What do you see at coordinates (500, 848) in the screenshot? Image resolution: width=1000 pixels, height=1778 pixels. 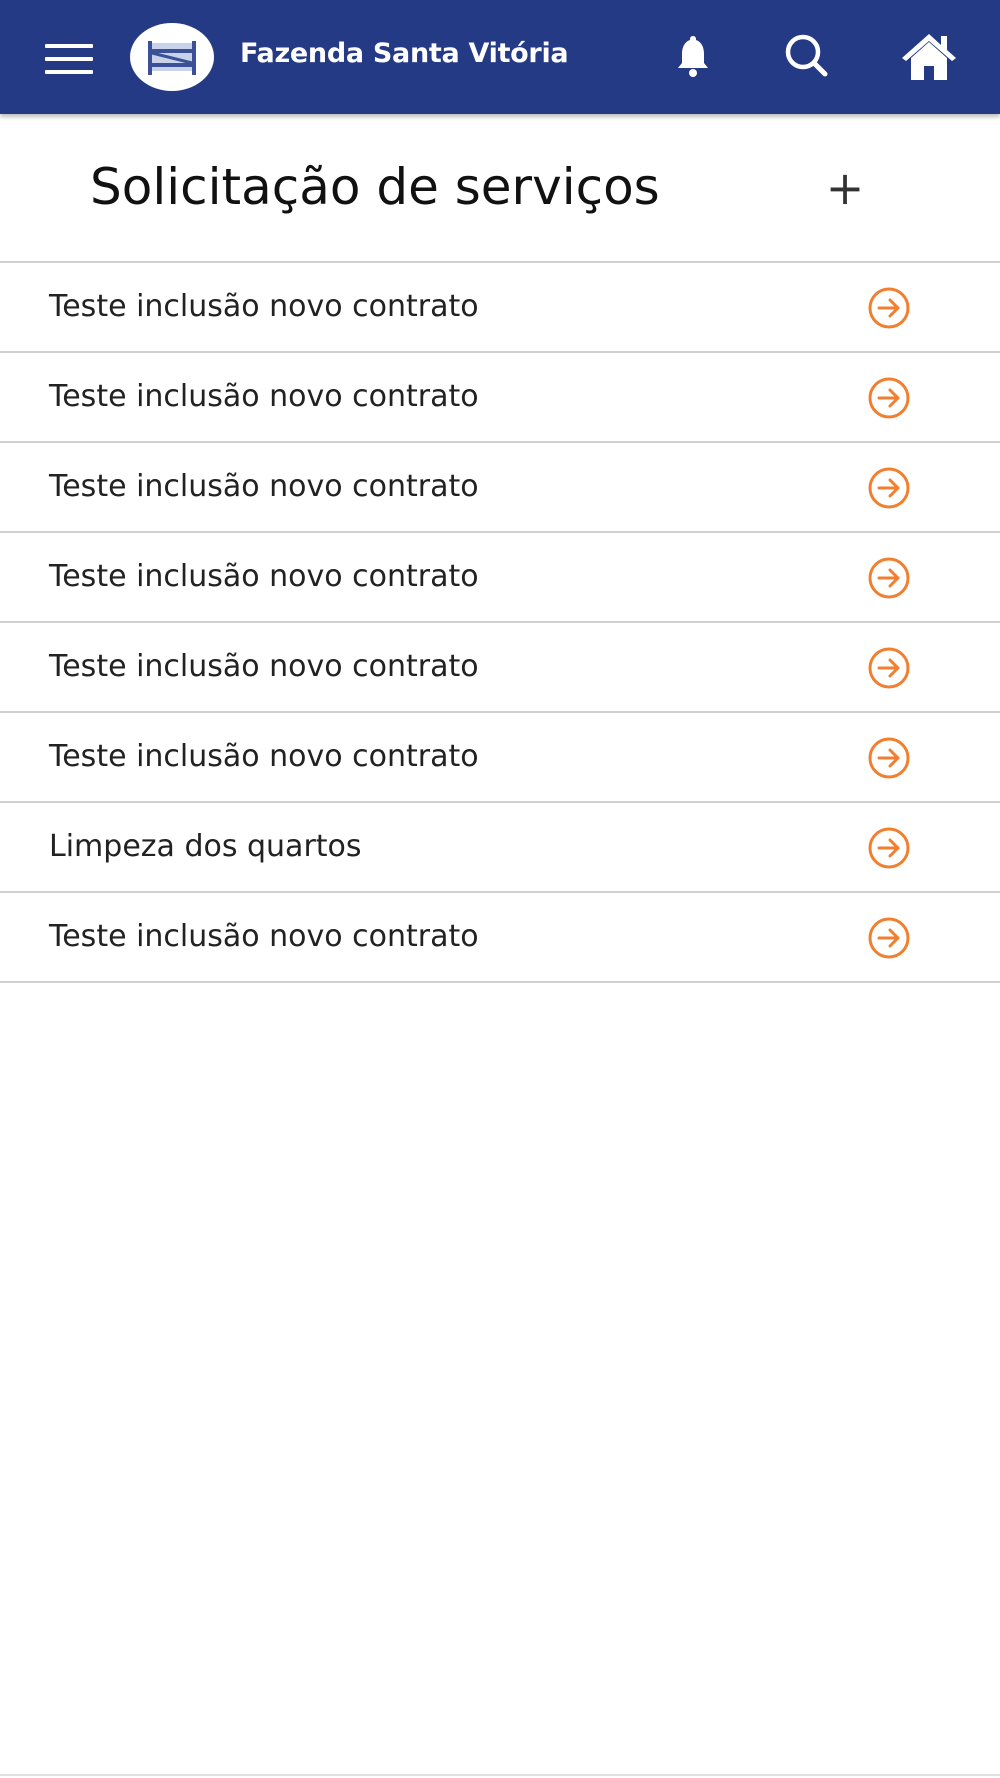 I see `list-item: Limpeza dos quartos` at bounding box center [500, 848].